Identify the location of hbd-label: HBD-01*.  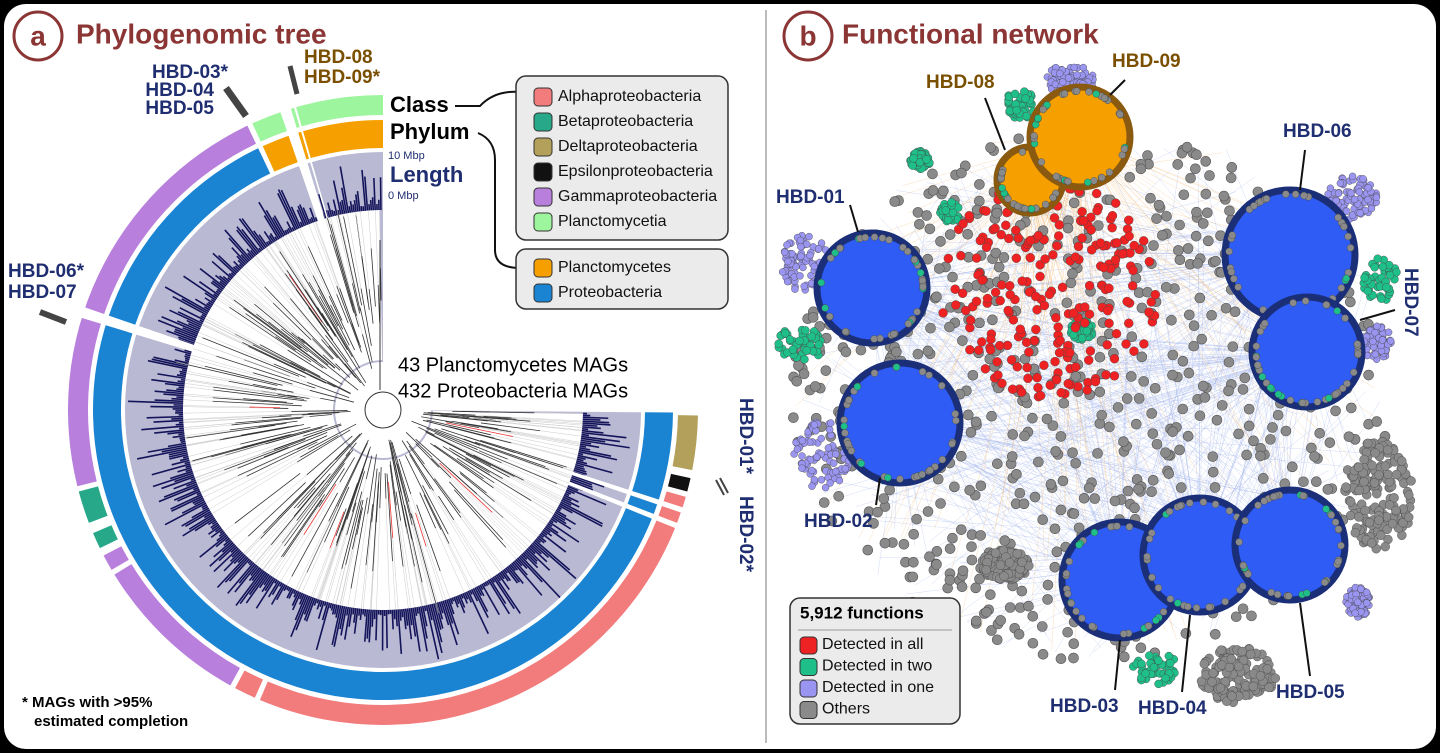
(745, 436).